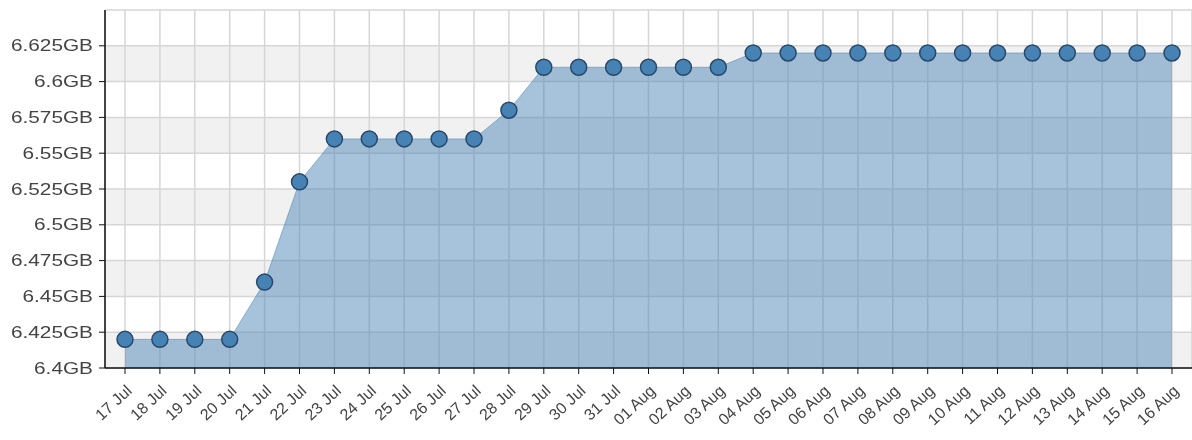  What do you see at coordinates (57, 296) in the screenshot?
I see `y-tick-label: 6.45GB` at bounding box center [57, 296].